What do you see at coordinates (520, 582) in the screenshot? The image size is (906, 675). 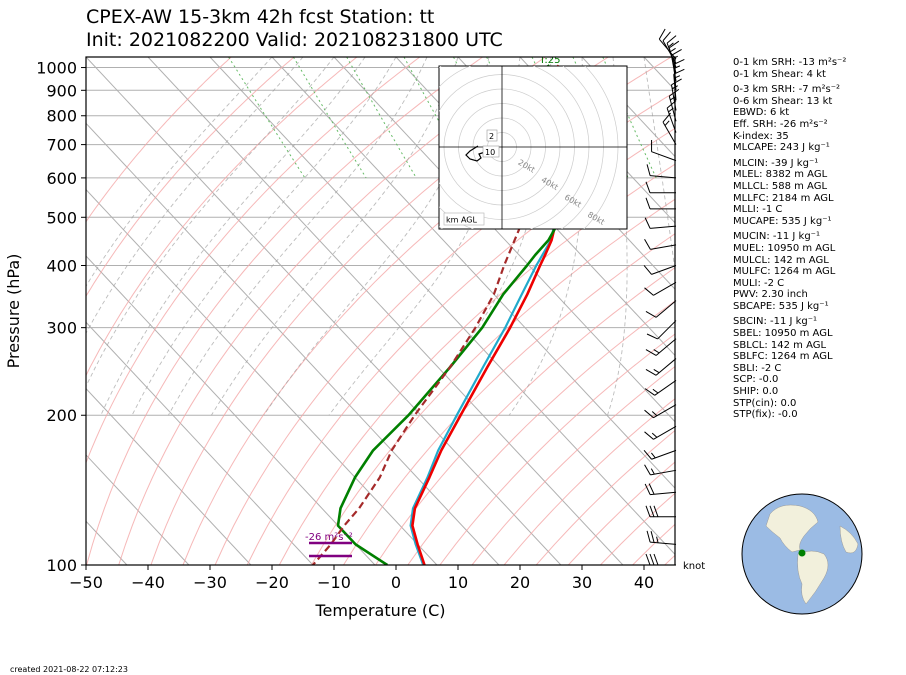 I see `x-tick-label: 20` at bounding box center [520, 582].